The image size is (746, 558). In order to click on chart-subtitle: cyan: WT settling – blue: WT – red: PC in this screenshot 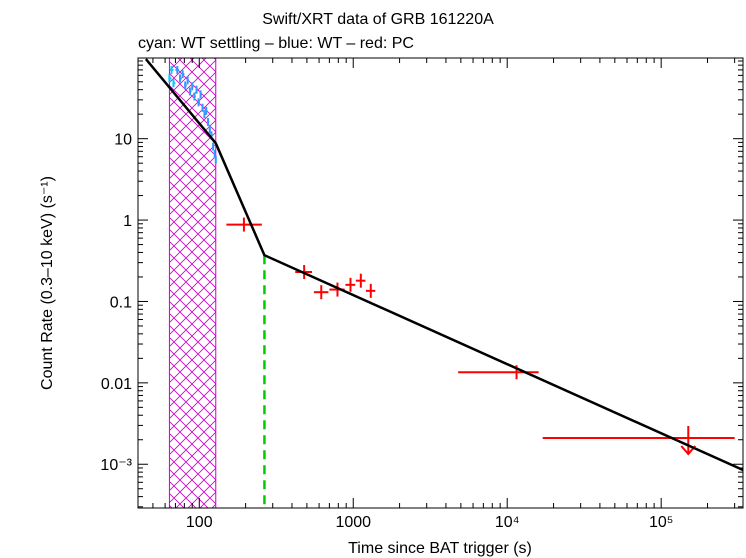, I will do `click(276, 43)`.